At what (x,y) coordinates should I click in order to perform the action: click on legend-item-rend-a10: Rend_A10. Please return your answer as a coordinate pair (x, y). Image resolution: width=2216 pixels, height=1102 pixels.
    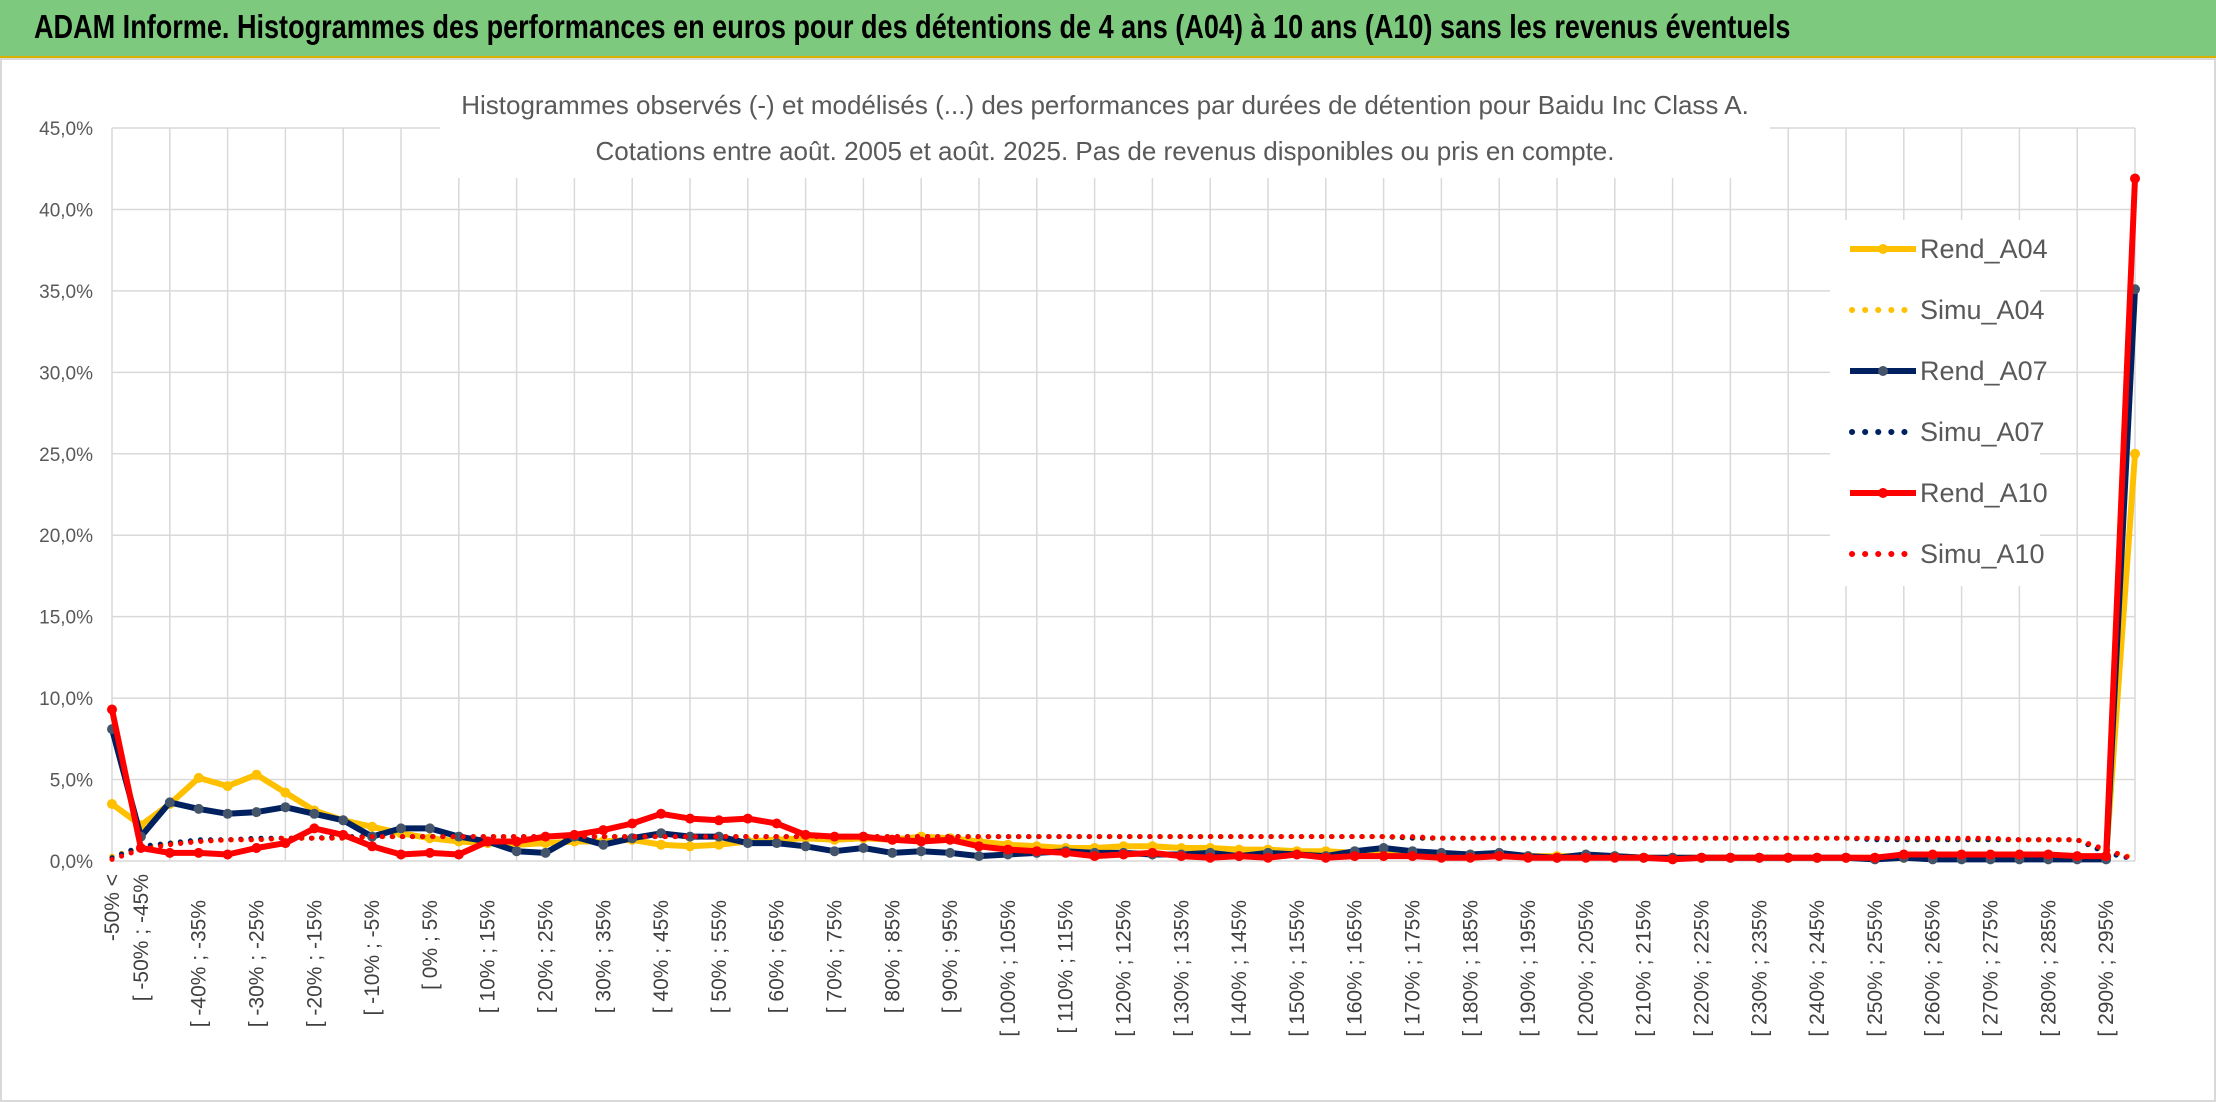
    Looking at the image, I should click on (1939, 494).